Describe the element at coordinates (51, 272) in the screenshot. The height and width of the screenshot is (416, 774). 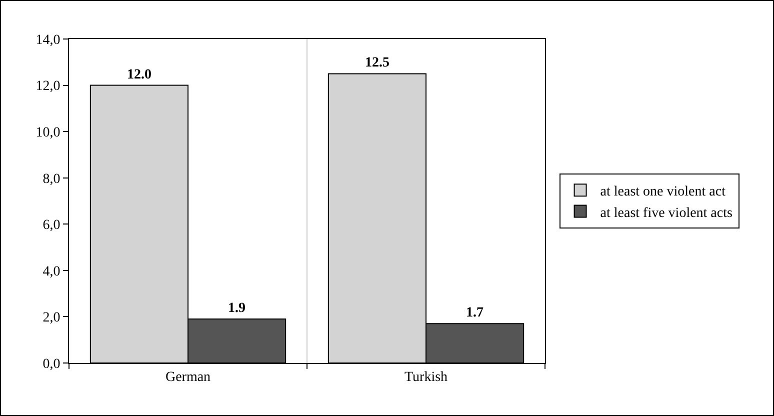
I see `y-tick-label: 4,0` at that location.